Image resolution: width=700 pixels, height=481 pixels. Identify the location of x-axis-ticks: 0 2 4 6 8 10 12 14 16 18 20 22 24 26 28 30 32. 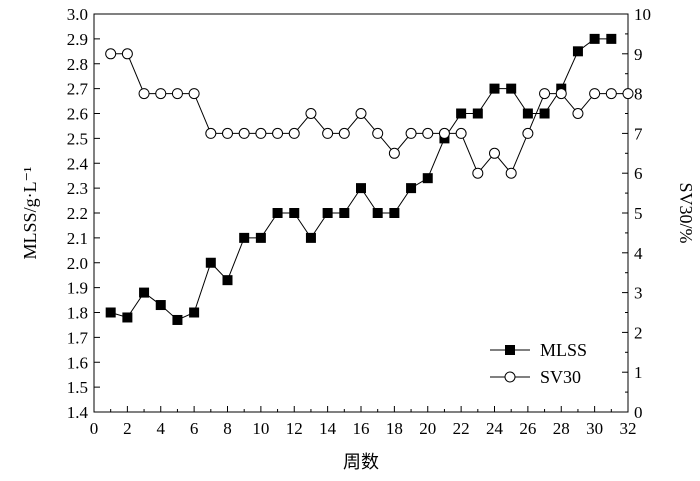
(363, 422).